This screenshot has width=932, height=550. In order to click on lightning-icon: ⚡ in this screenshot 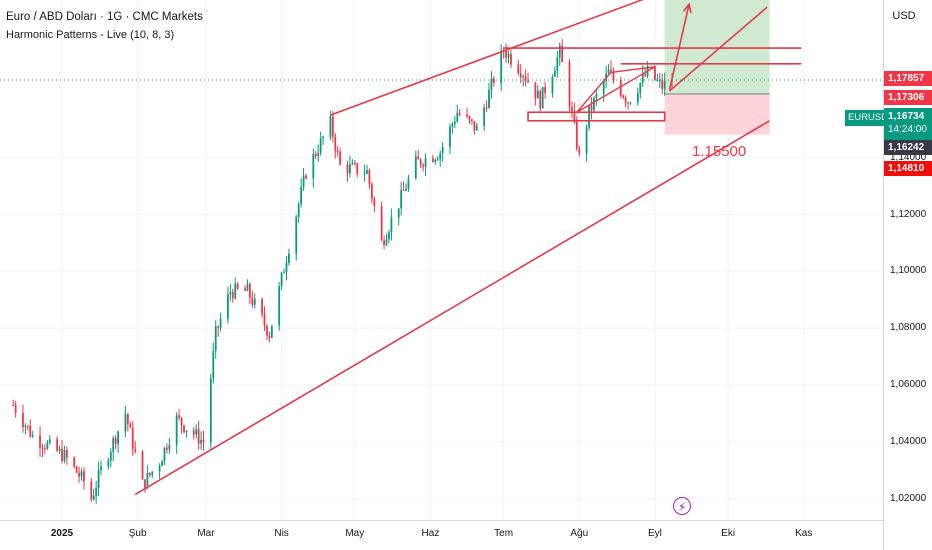, I will do `click(682, 506)`.